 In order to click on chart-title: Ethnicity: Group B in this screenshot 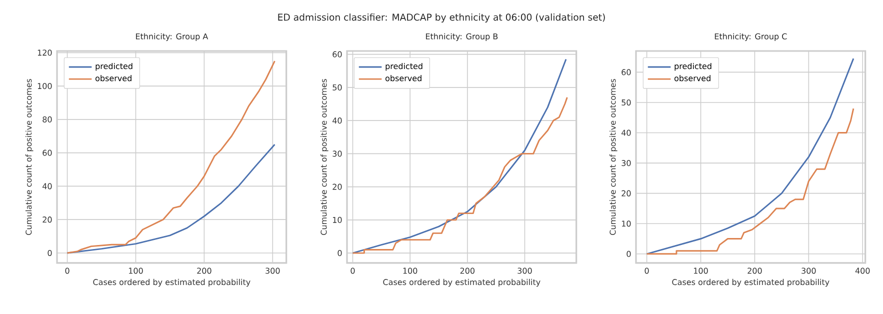, I will do `click(462, 37)`.